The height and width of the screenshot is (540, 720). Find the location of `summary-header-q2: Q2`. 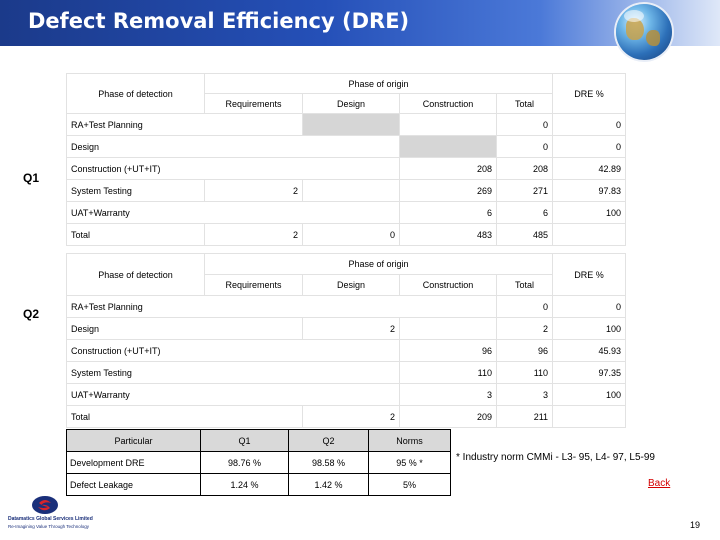

summary-header-q2: Q2 is located at coordinates (328, 440).